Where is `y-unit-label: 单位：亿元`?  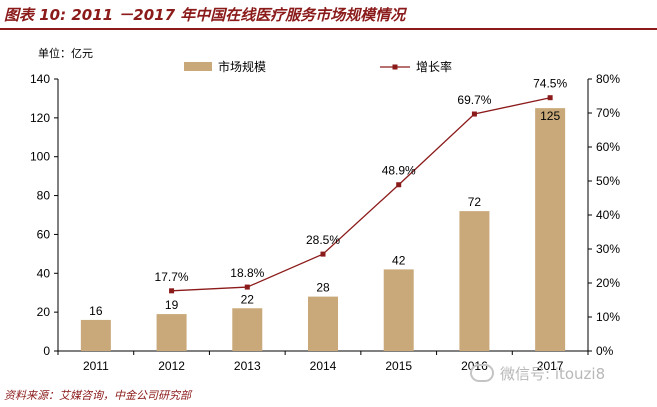
y-unit-label: 单位：亿元 is located at coordinates (65, 53).